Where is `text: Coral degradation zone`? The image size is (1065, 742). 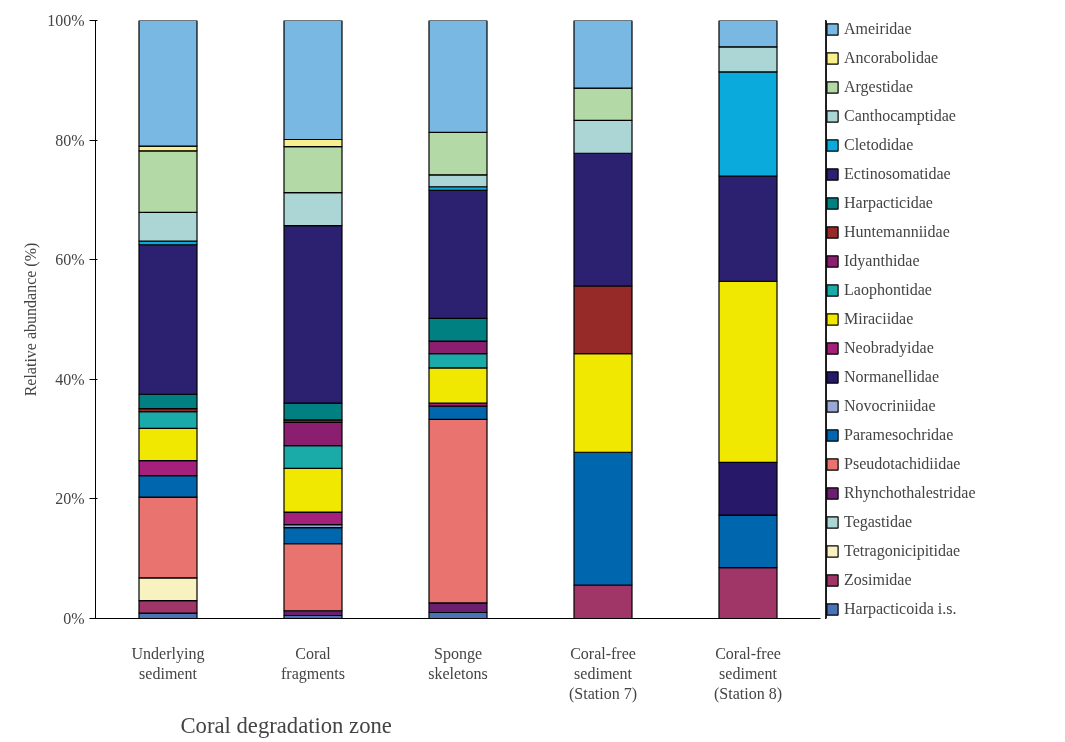 text: Coral degradation zone is located at coordinates (286, 725).